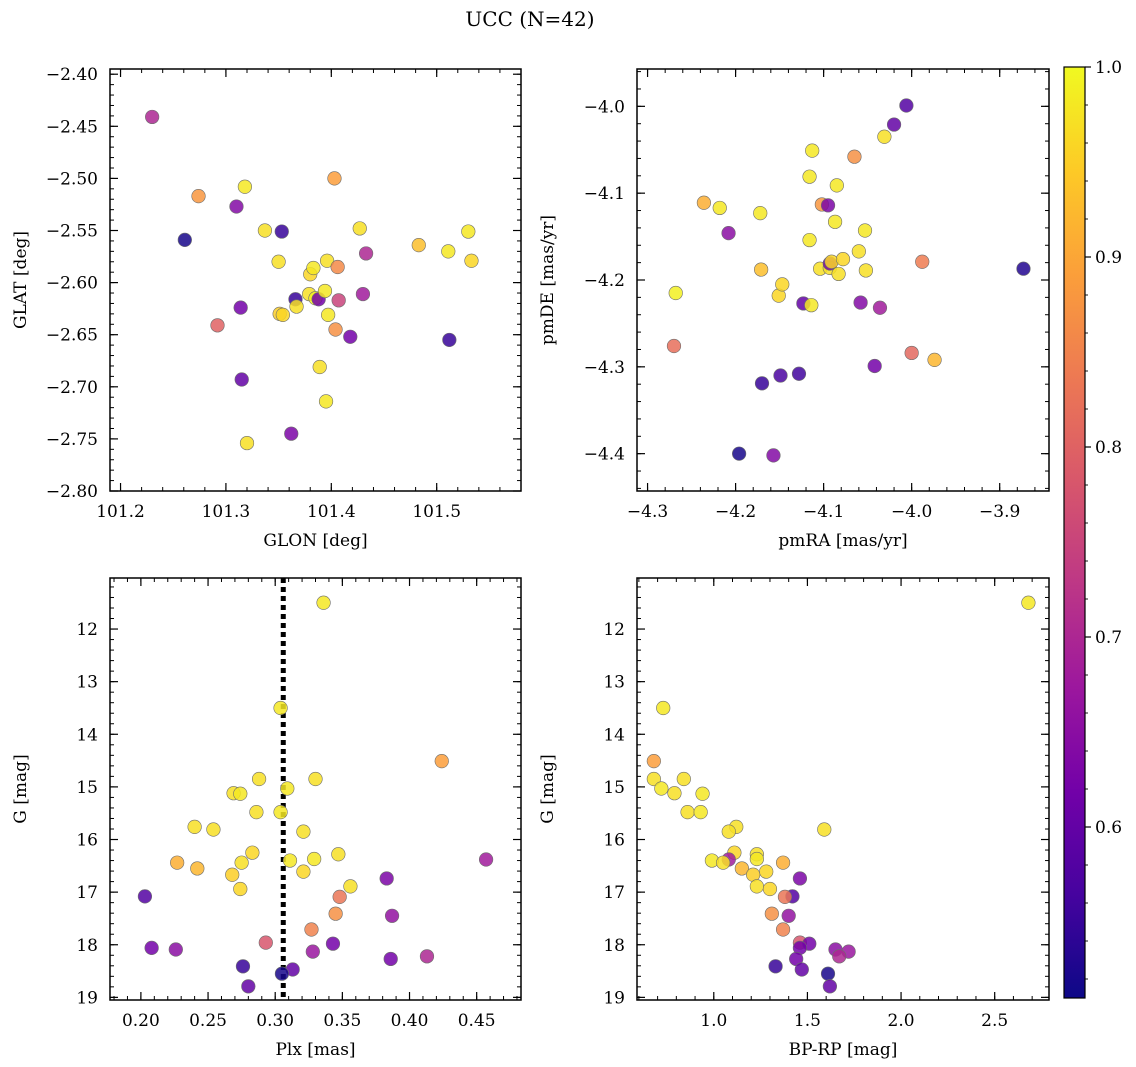 The image size is (1136, 1067). Describe the element at coordinates (735, 512) in the screenshot. I see `x-tick-label: −4.2` at that location.